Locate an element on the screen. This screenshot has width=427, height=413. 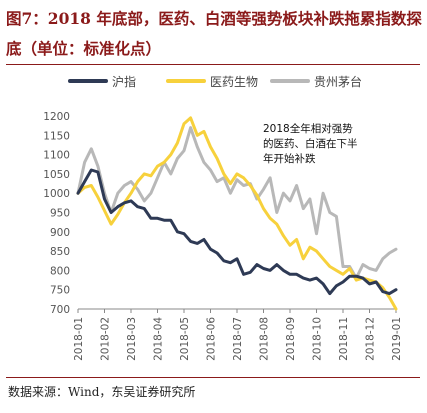
y-tick-label: 1150 is located at coordinates (56, 136).